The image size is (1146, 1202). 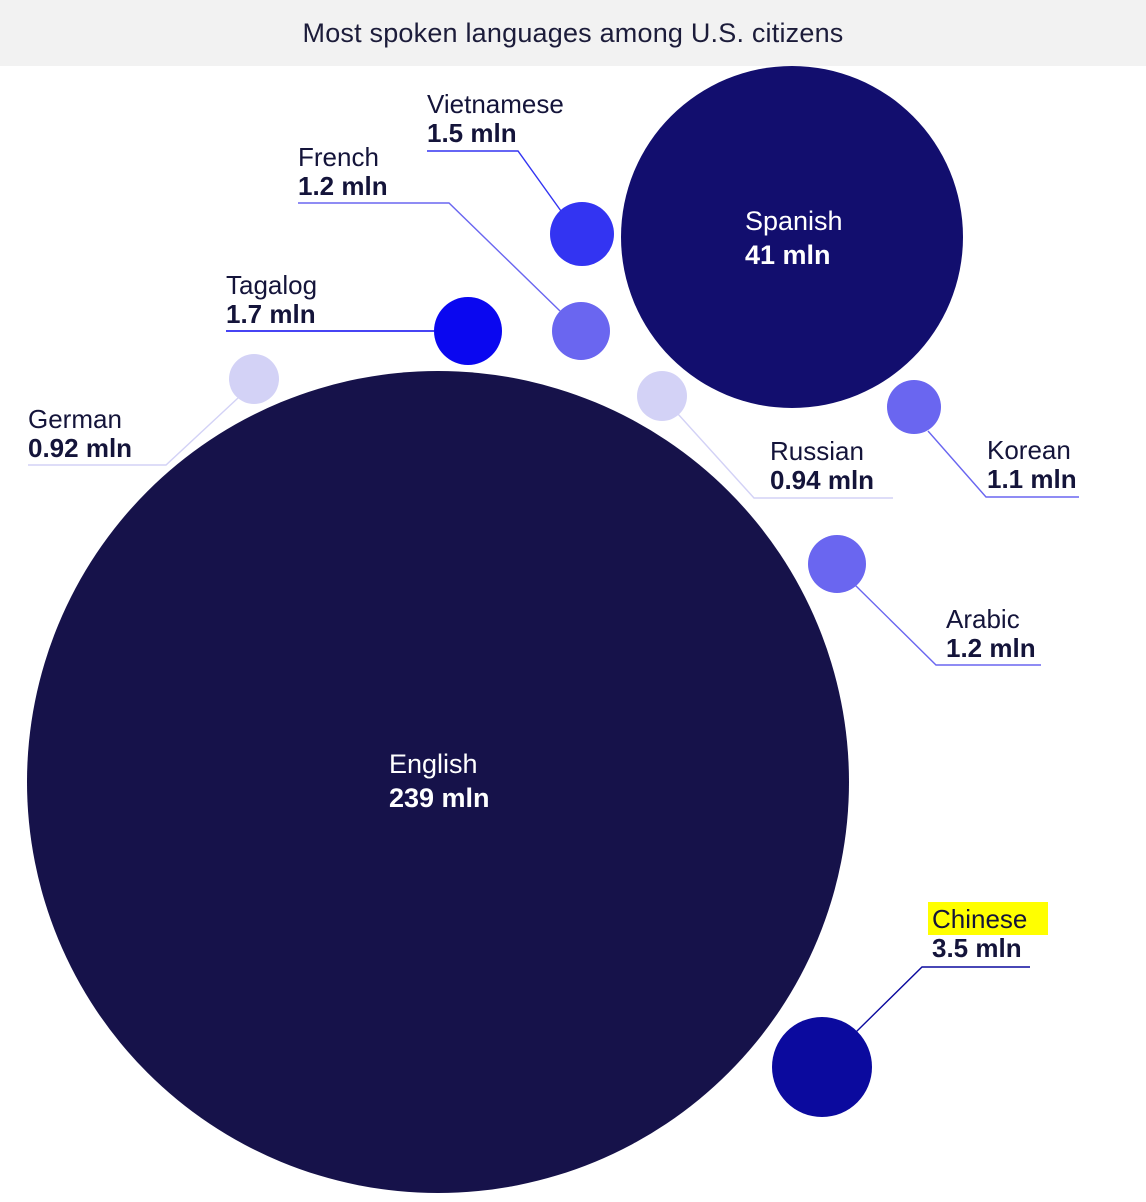 I want to click on bubble-name-arabic: Arabic, so click(x=983, y=619).